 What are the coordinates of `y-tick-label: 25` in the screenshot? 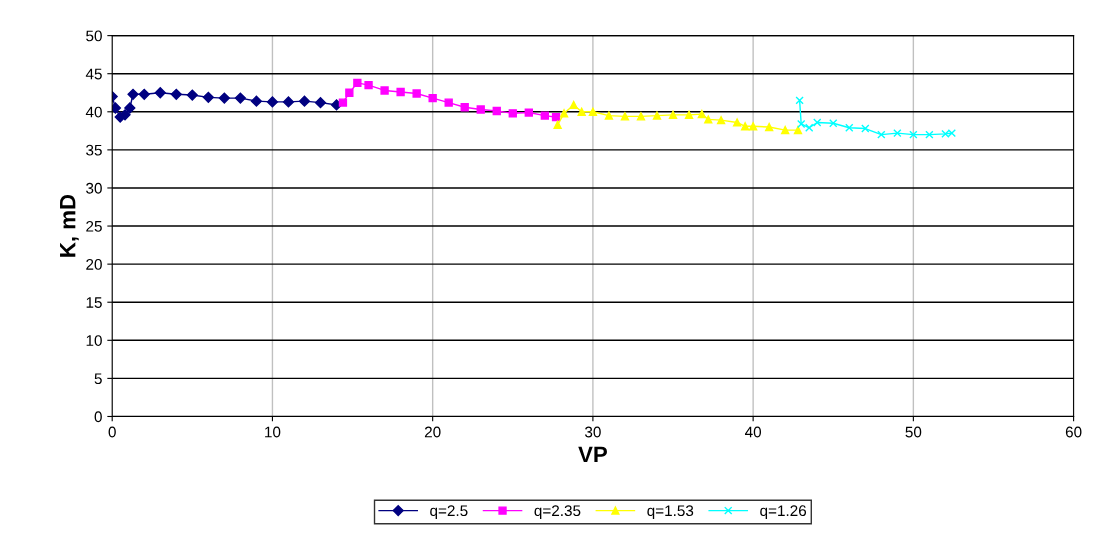 It's located at (94, 226).